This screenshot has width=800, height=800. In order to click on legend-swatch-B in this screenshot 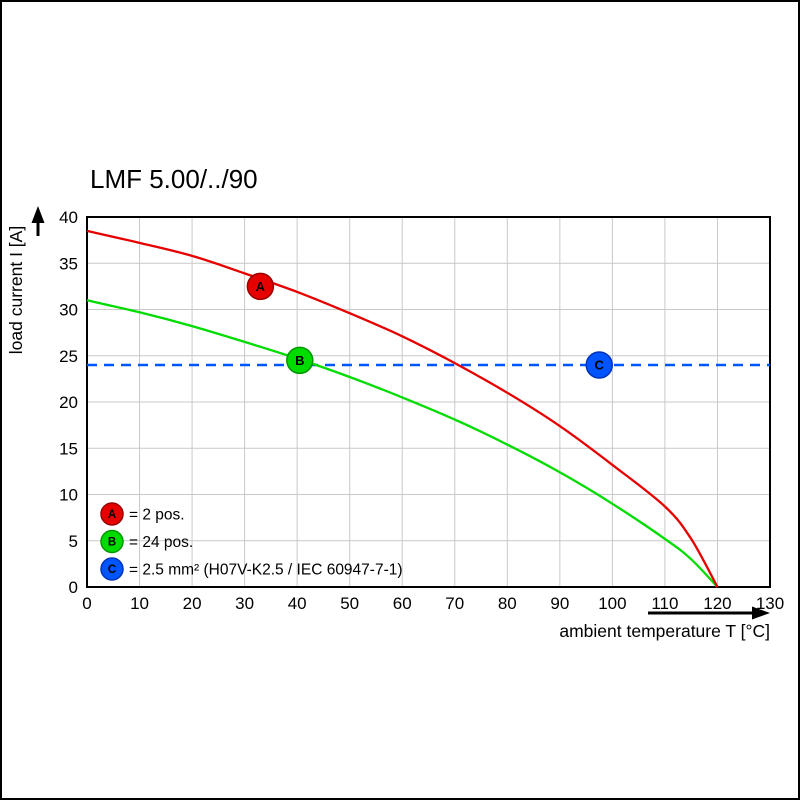, I will do `click(112, 541)`.